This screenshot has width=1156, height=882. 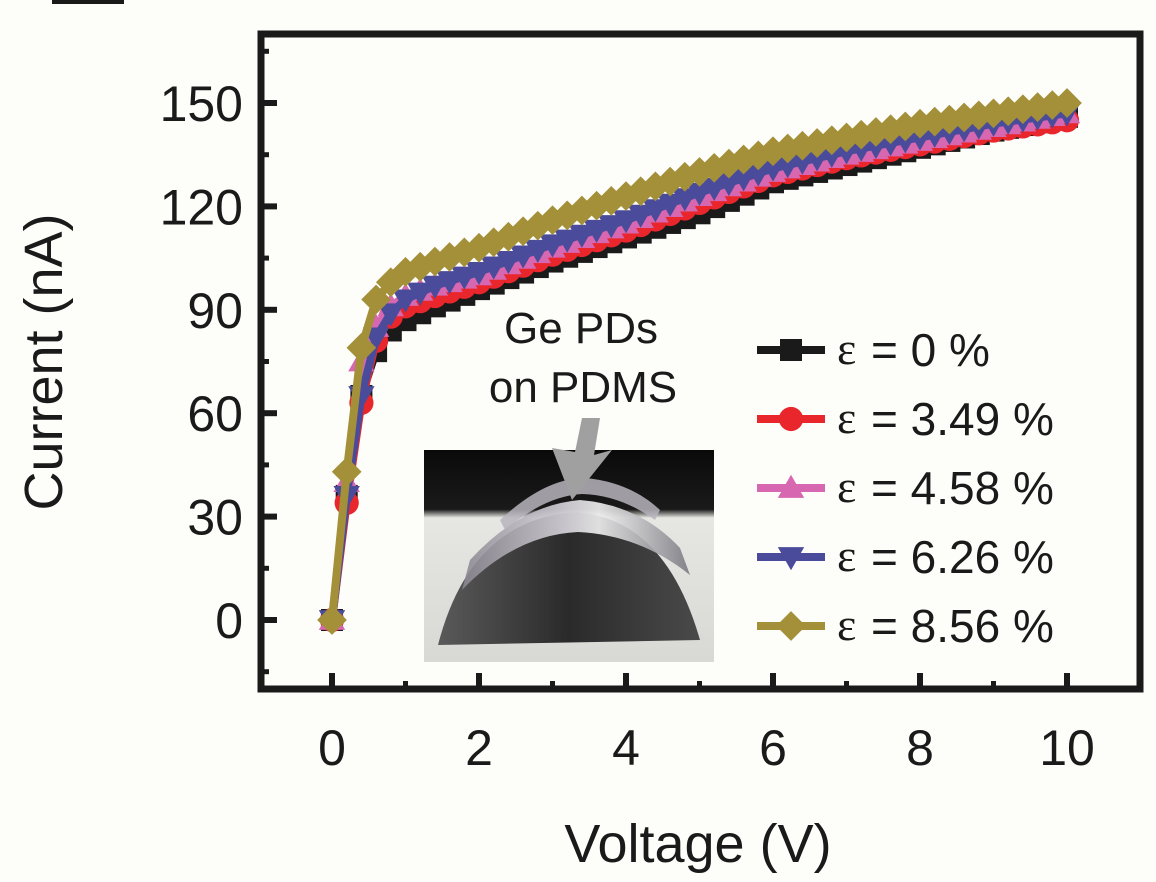 I want to click on legend-item: ε = 3.49 %, so click(x=905, y=418).